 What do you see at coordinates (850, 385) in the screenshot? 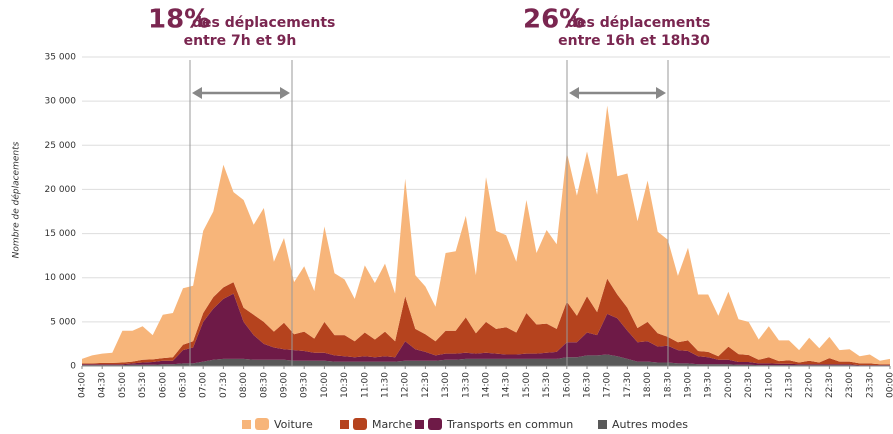
I see `x-tick-label: 23:00` at bounding box center [850, 385].